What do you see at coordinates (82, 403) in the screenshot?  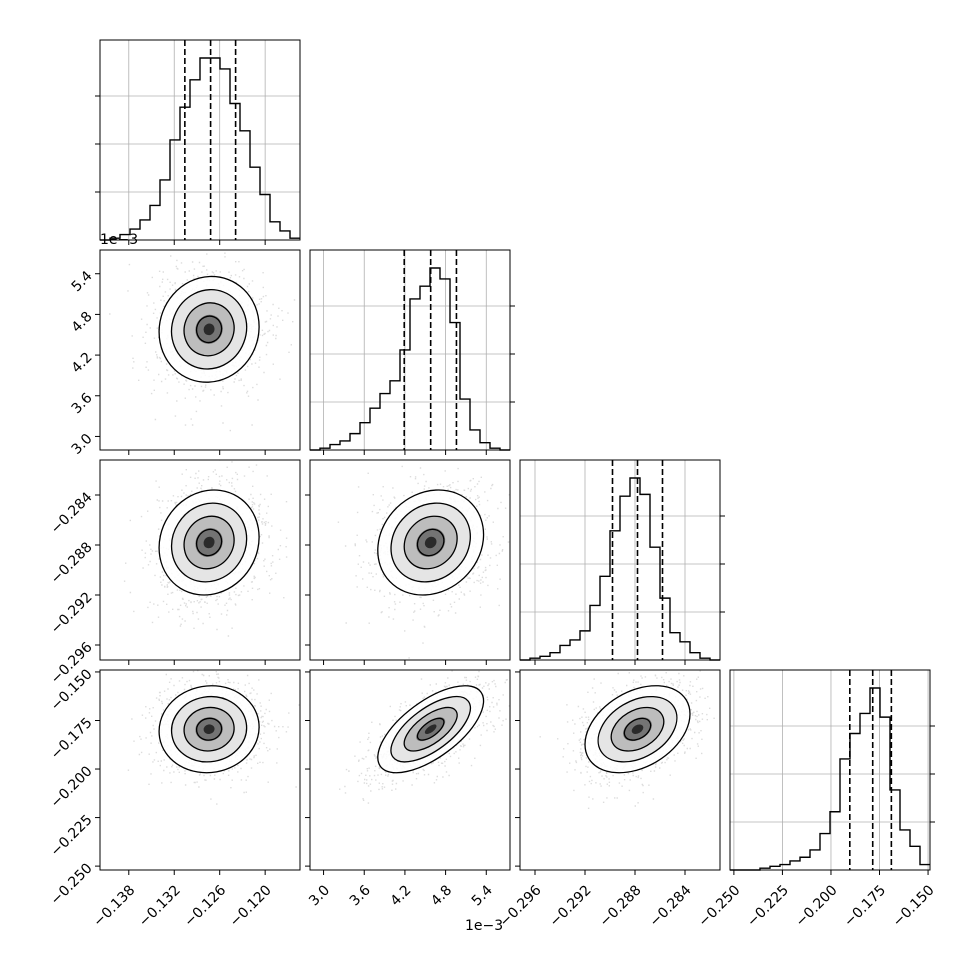 I see `y-tick-label: 3.6` at bounding box center [82, 403].